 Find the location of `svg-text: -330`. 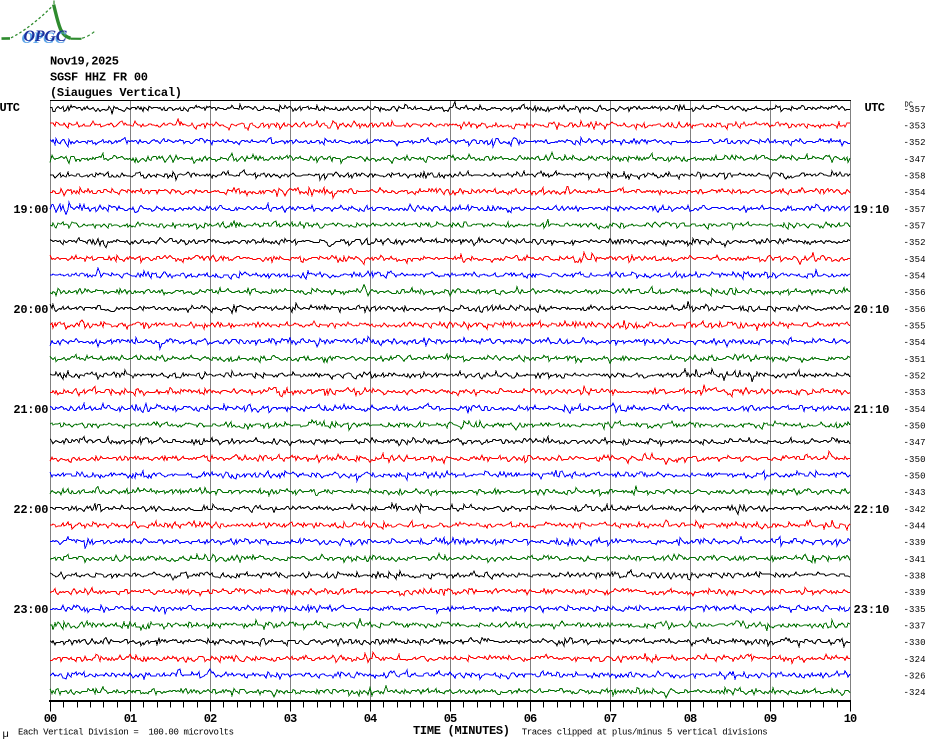

svg-text: -330 is located at coordinates (915, 643).